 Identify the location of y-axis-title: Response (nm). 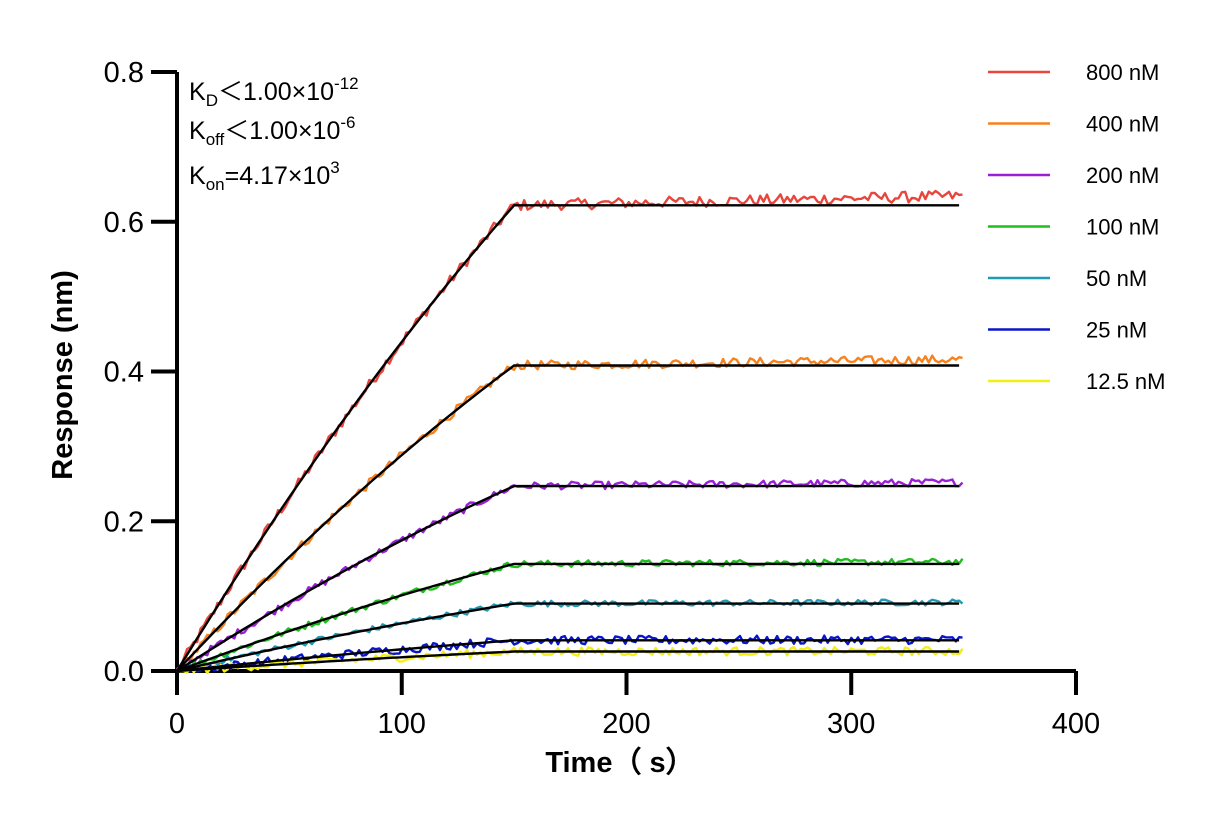
(63, 374).